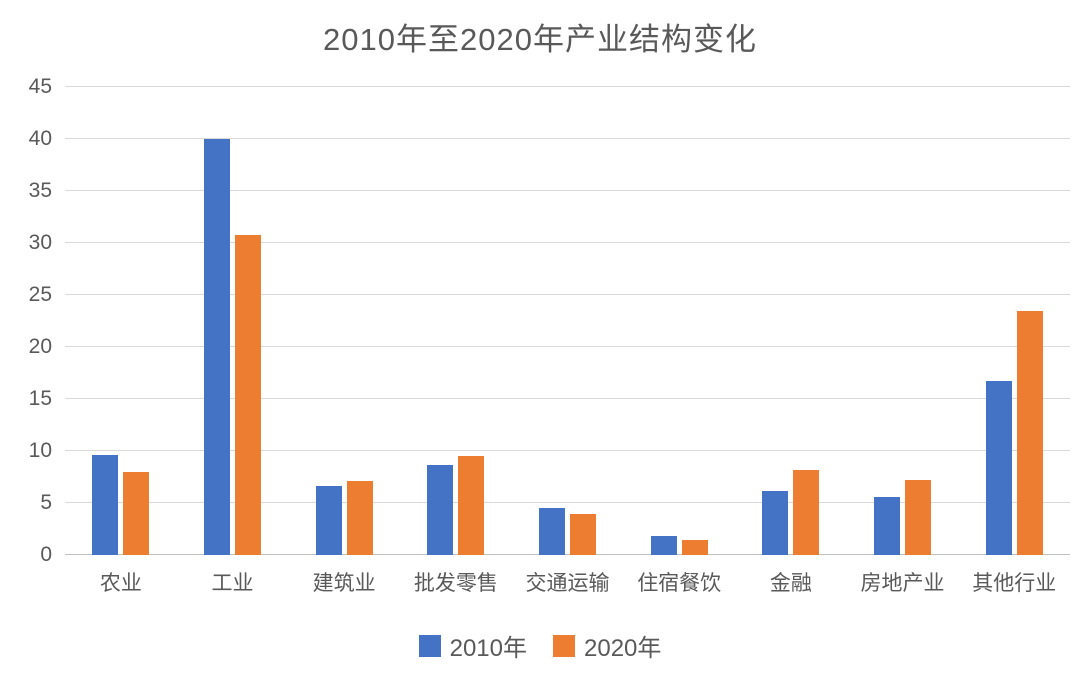 This screenshot has height=690, width=1080. What do you see at coordinates (806, 512) in the screenshot?
I see `bar-series1-cat6` at bounding box center [806, 512].